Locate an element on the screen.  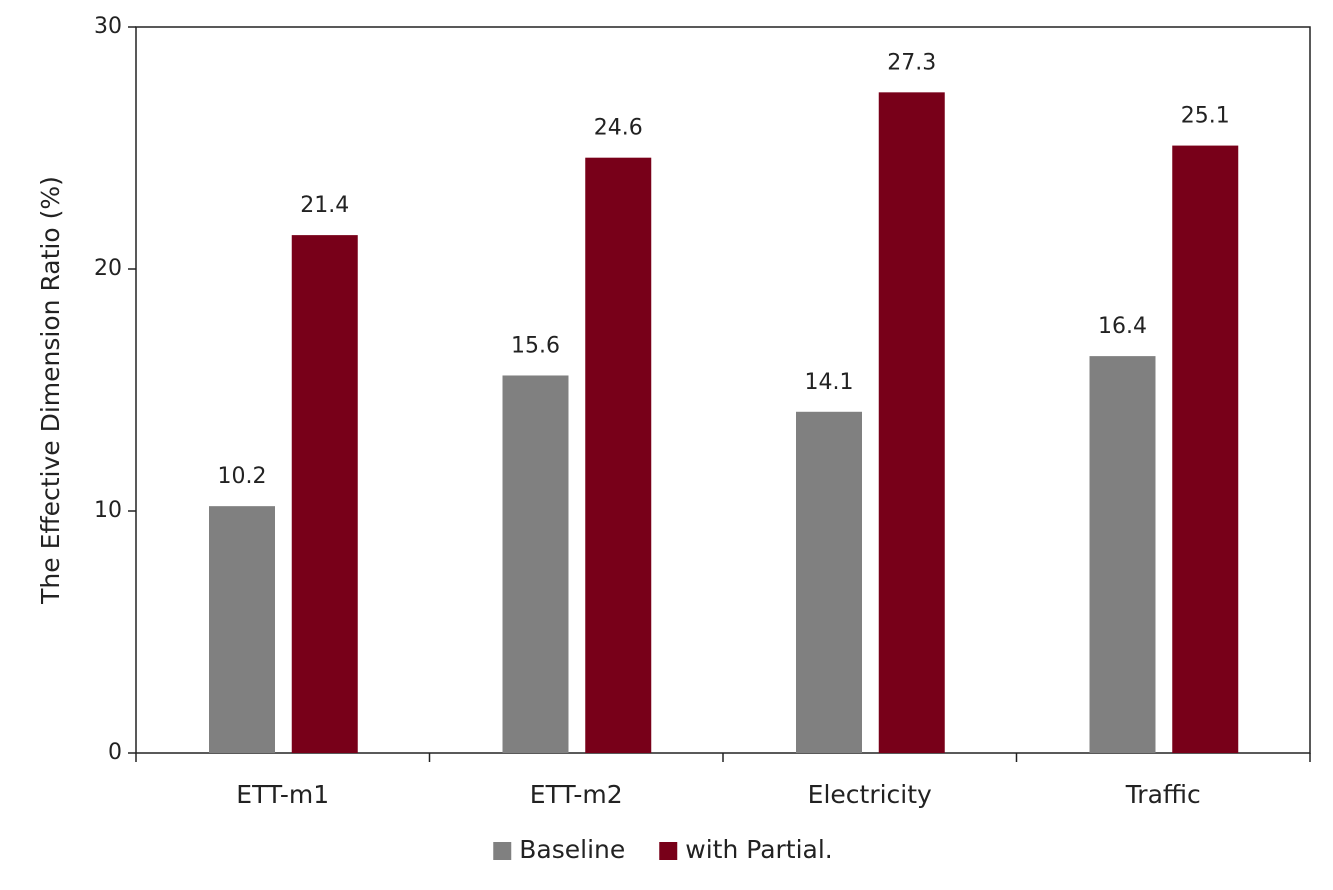
legend: Baseline with Partial. is located at coordinates (663, 849).